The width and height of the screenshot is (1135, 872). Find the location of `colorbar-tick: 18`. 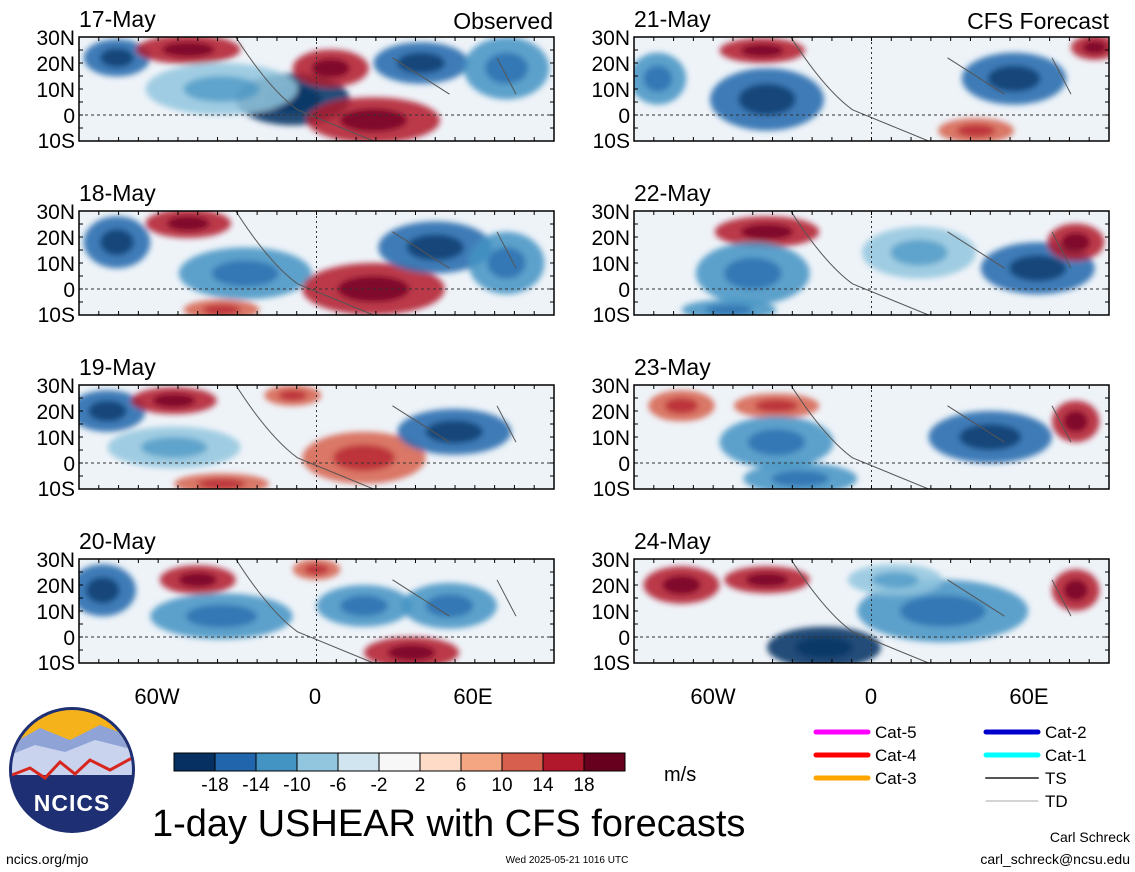

colorbar-tick: 18 is located at coordinates (583, 785).